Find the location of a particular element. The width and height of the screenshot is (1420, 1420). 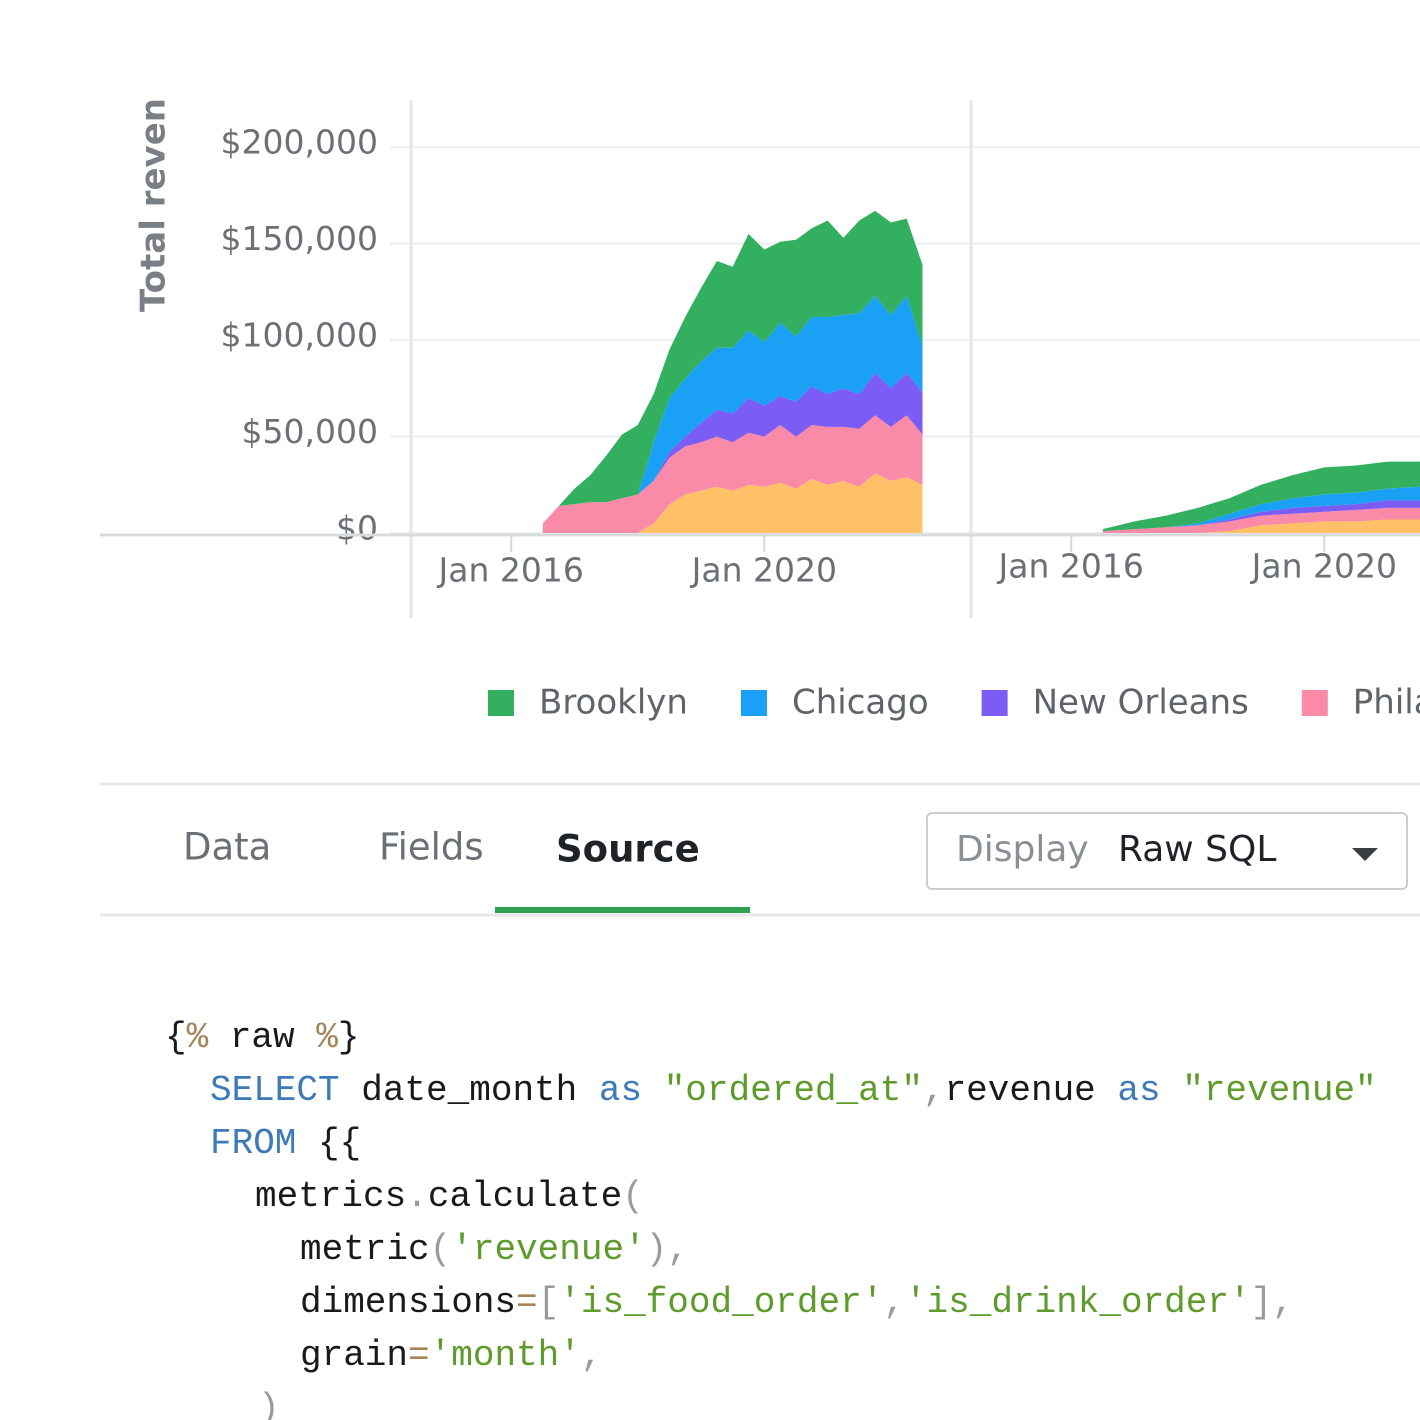

code-line: {% raw %} is located at coordinates (262, 1037).